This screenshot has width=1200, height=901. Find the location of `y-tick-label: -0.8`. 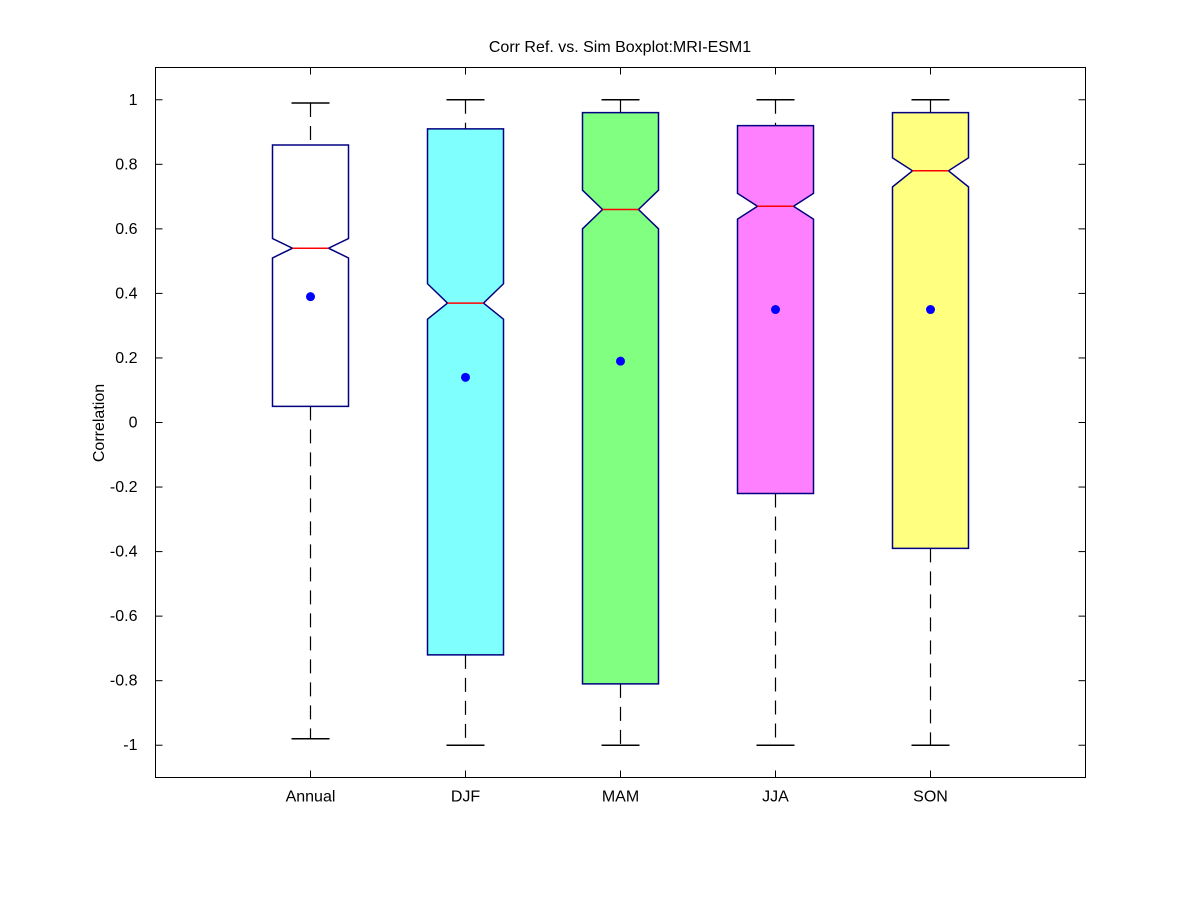

y-tick-label: -0.8 is located at coordinates (124, 681).